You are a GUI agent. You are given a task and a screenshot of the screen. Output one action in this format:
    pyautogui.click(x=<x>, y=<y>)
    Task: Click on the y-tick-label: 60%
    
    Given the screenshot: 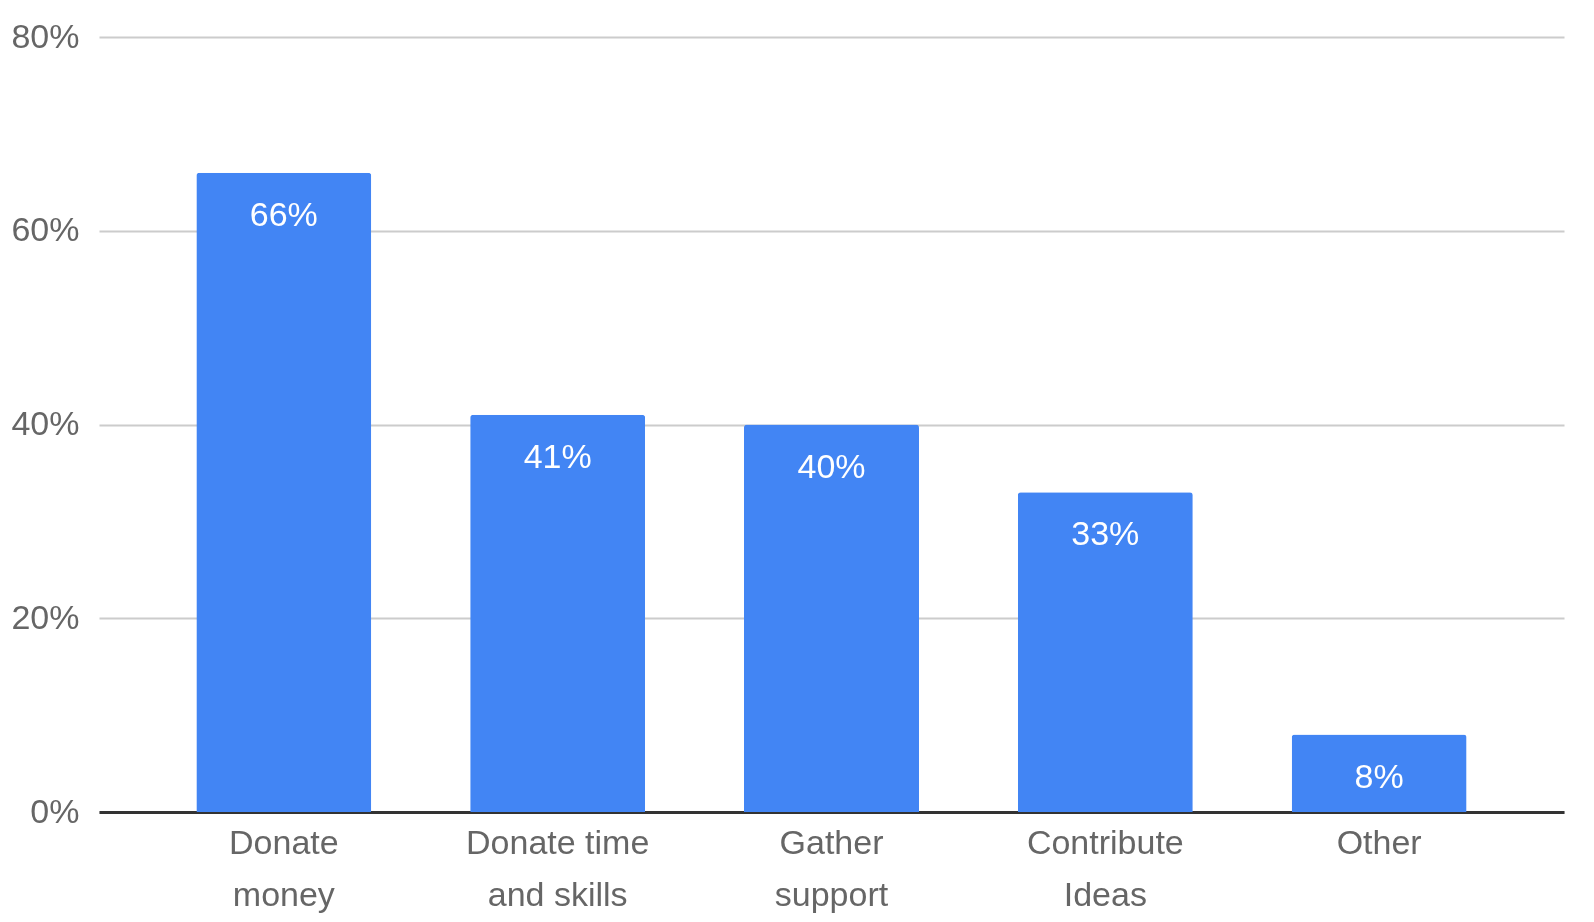 What is the action you would take?
    pyautogui.click(x=45, y=229)
    